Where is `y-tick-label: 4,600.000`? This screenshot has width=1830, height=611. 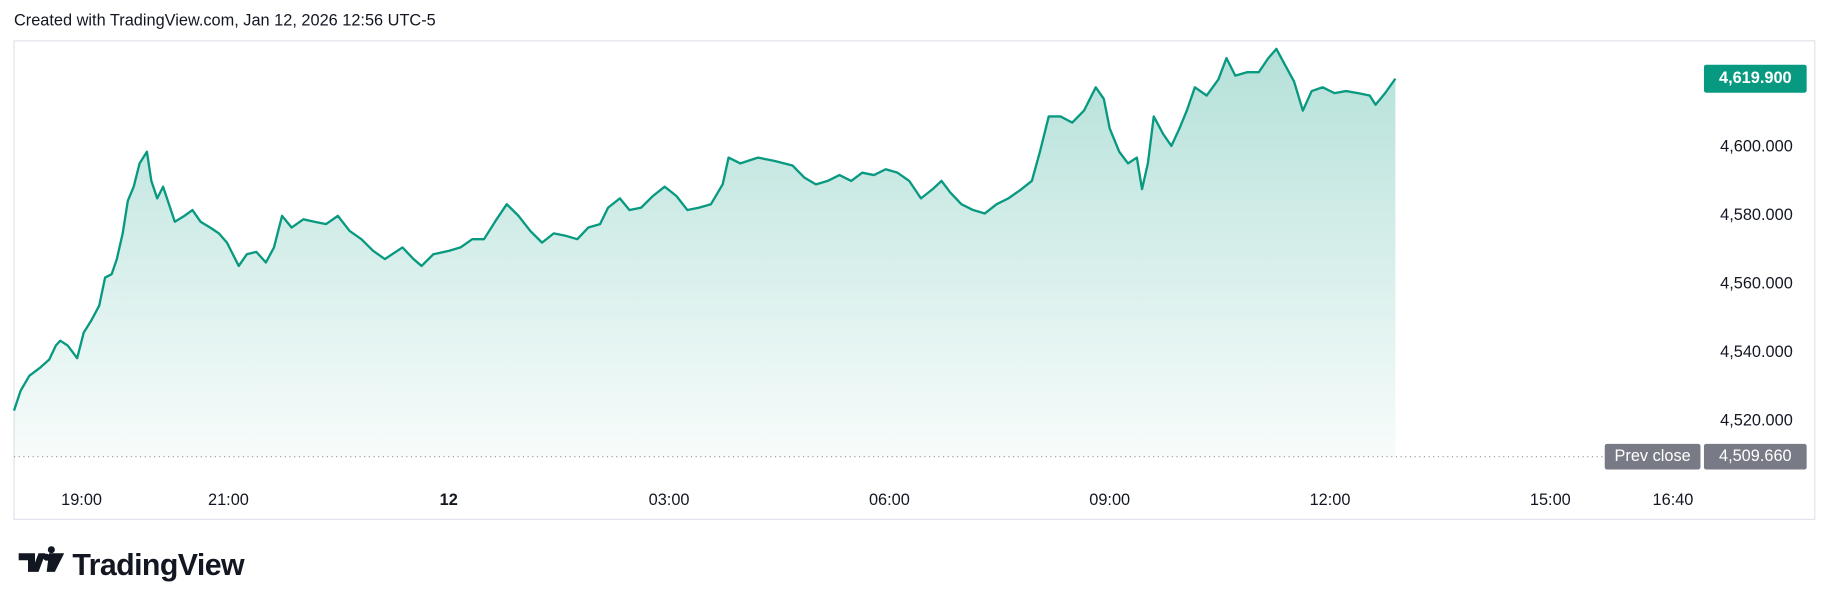 y-tick-label: 4,600.000 is located at coordinates (1756, 146).